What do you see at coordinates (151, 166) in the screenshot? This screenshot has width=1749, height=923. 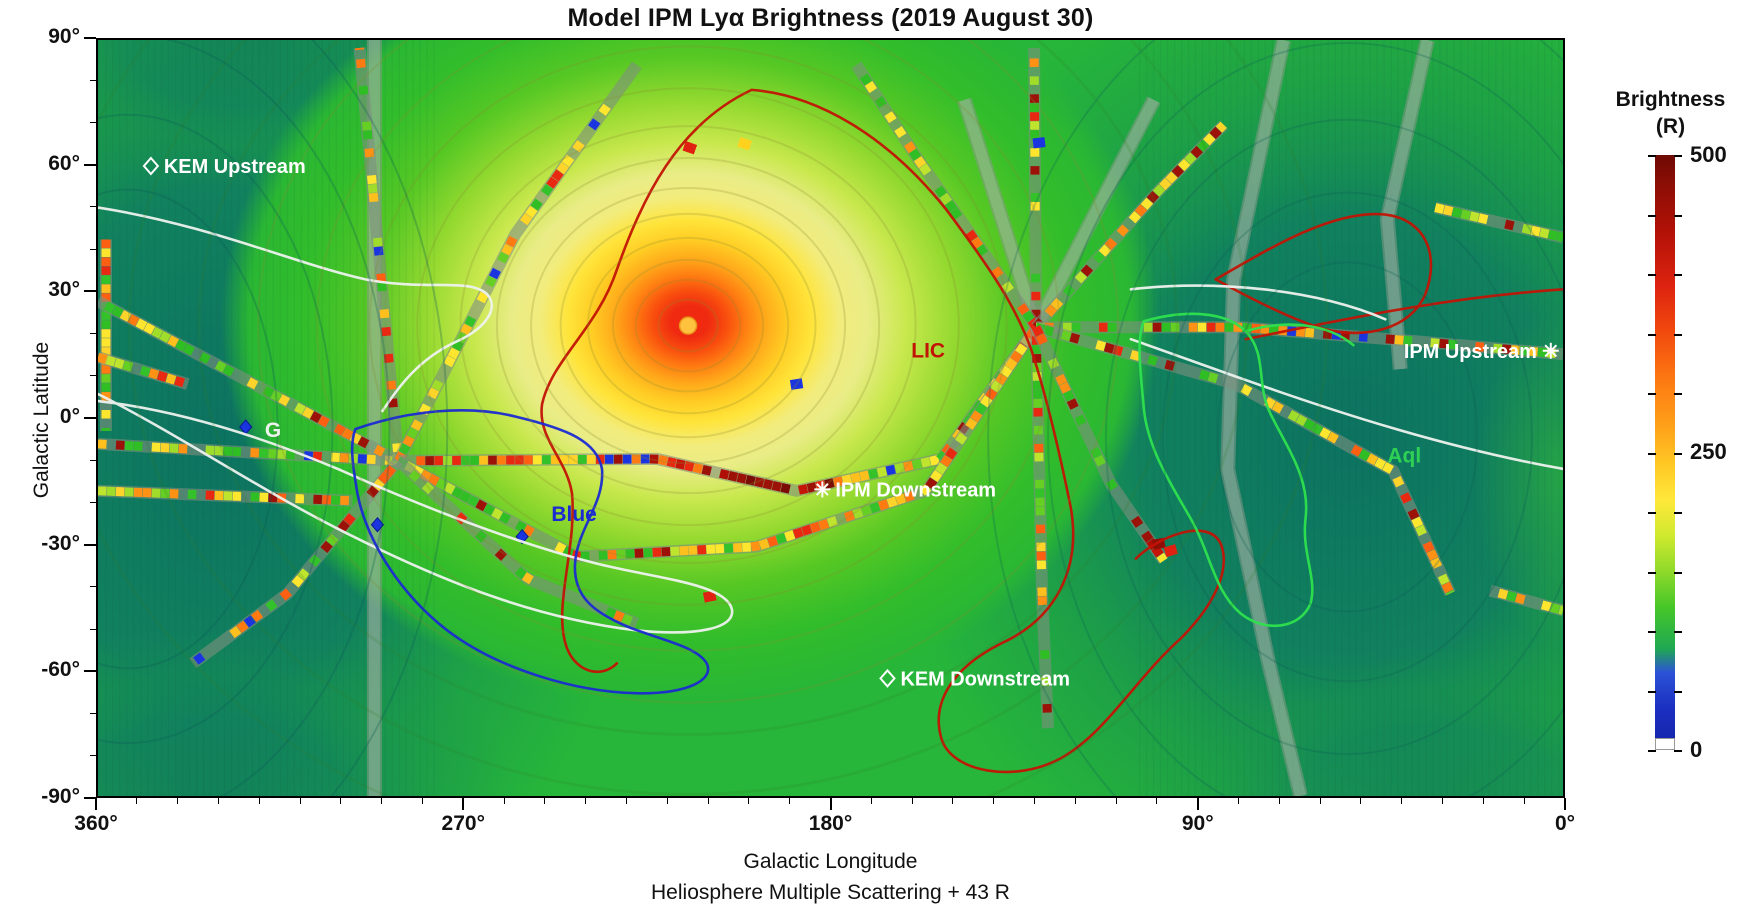 I see `marker-kem-upstream-icon` at bounding box center [151, 166].